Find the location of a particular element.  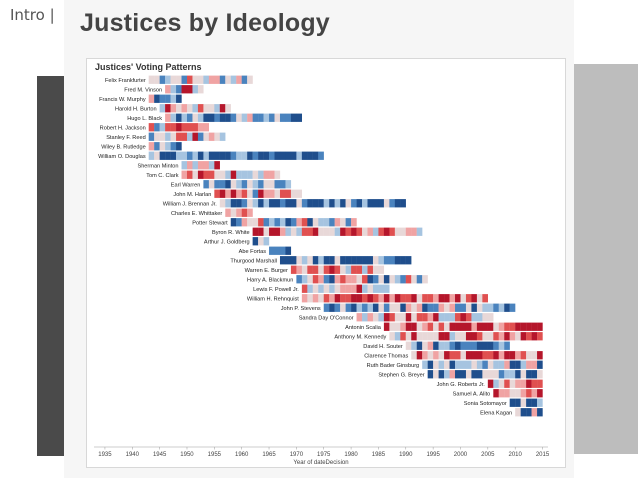

x-tick-label: 2015 is located at coordinates (543, 455).